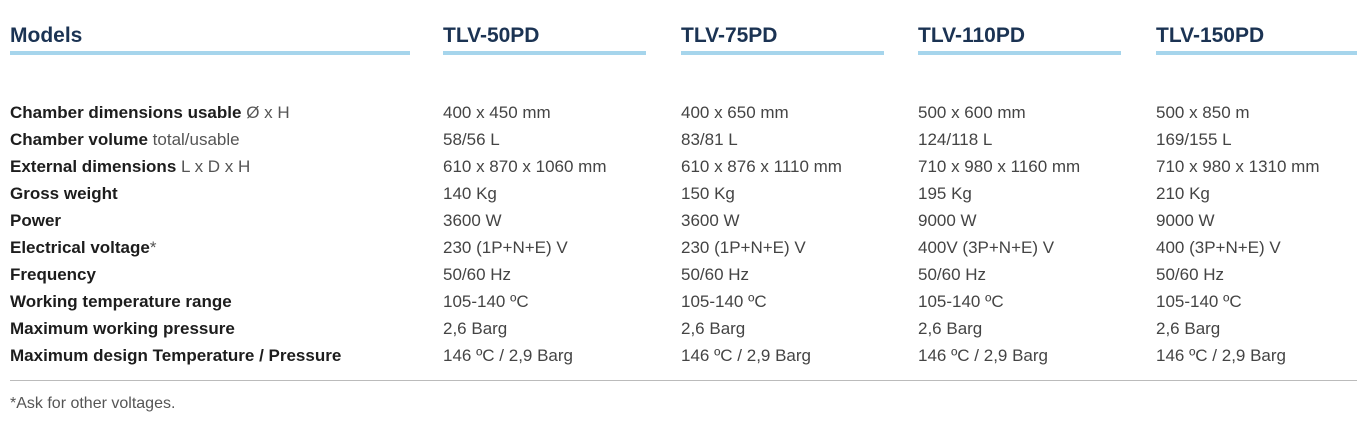 Image resolution: width=1357 pixels, height=421 pixels. Describe the element at coordinates (972, 112) in the screenshot. I see `cell-value: 500 x 600 mm` at that location.